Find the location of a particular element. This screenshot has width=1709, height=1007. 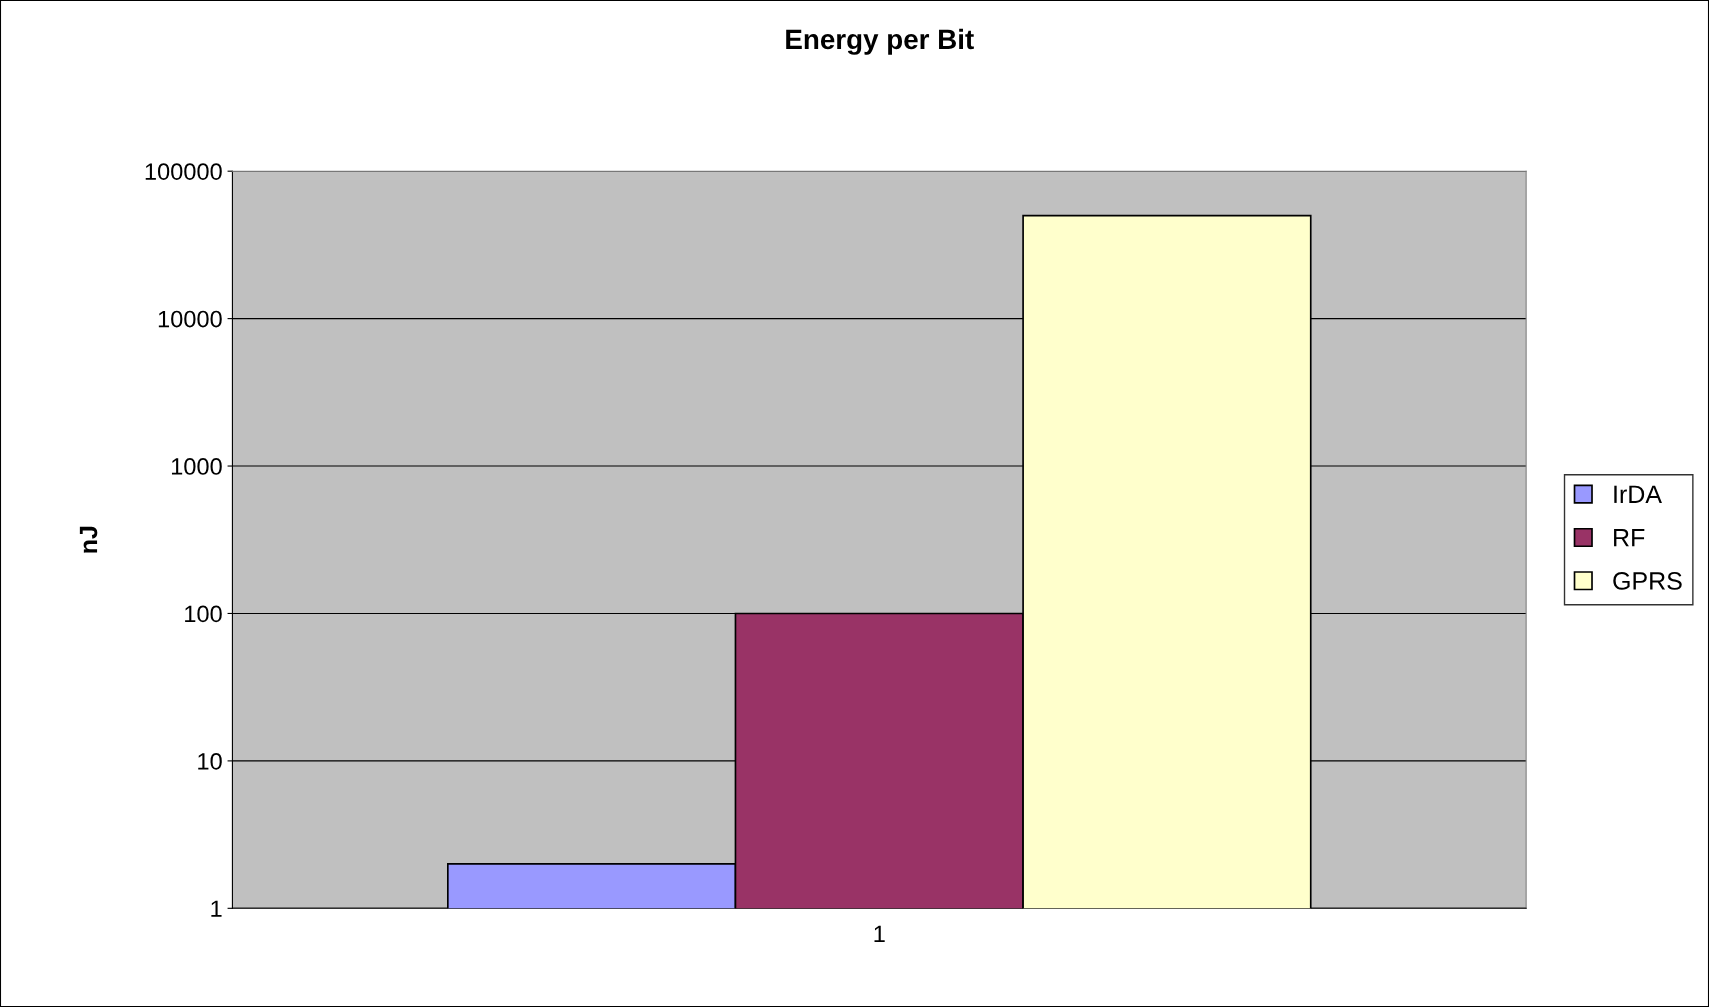

y-tick-label: 10000 is located at coordinates (190, 319).